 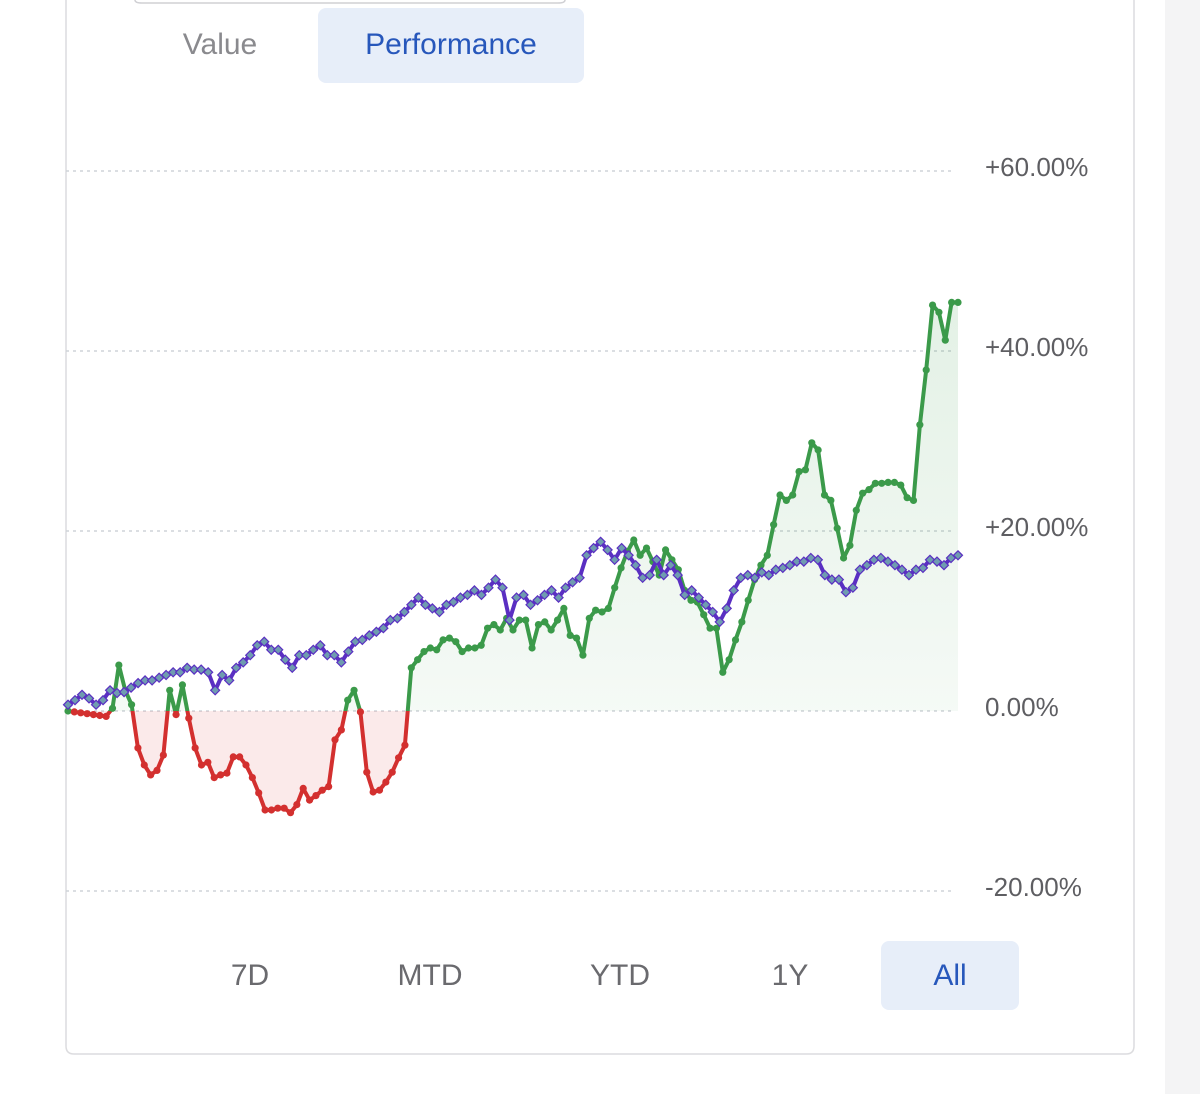 I want to click on tab-label: Value, so click(x=220, y=44).